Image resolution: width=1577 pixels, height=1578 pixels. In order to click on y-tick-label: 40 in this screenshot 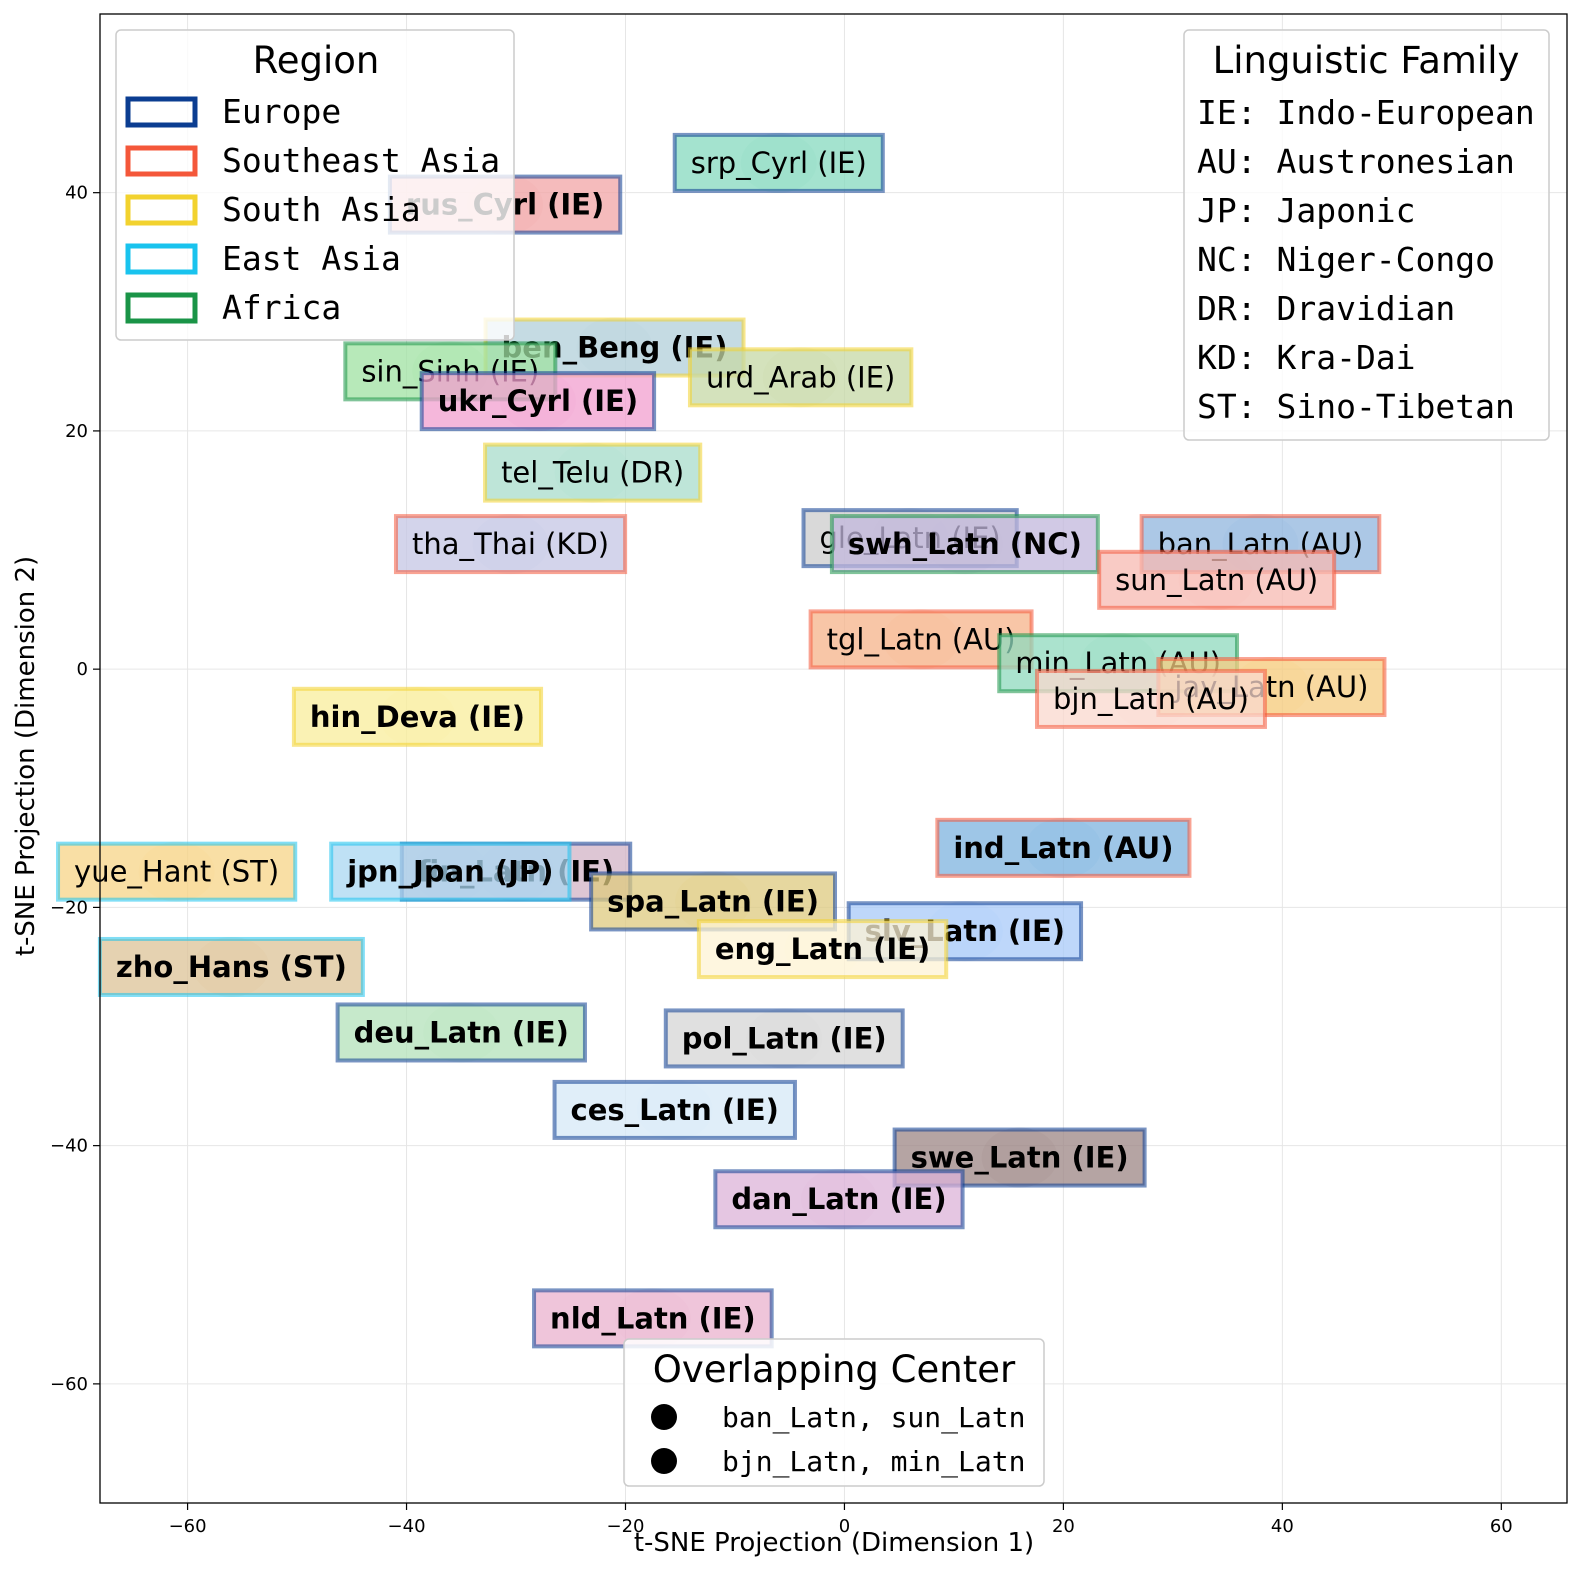, I will do `click(76, 193)`.